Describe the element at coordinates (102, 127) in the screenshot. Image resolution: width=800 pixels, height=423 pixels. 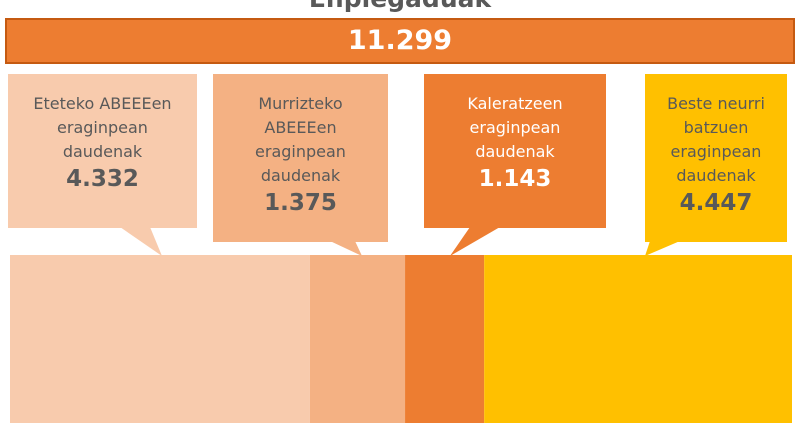
I see `category-label: Eteteko ABEEEen eraginpean daudenak` at that location.